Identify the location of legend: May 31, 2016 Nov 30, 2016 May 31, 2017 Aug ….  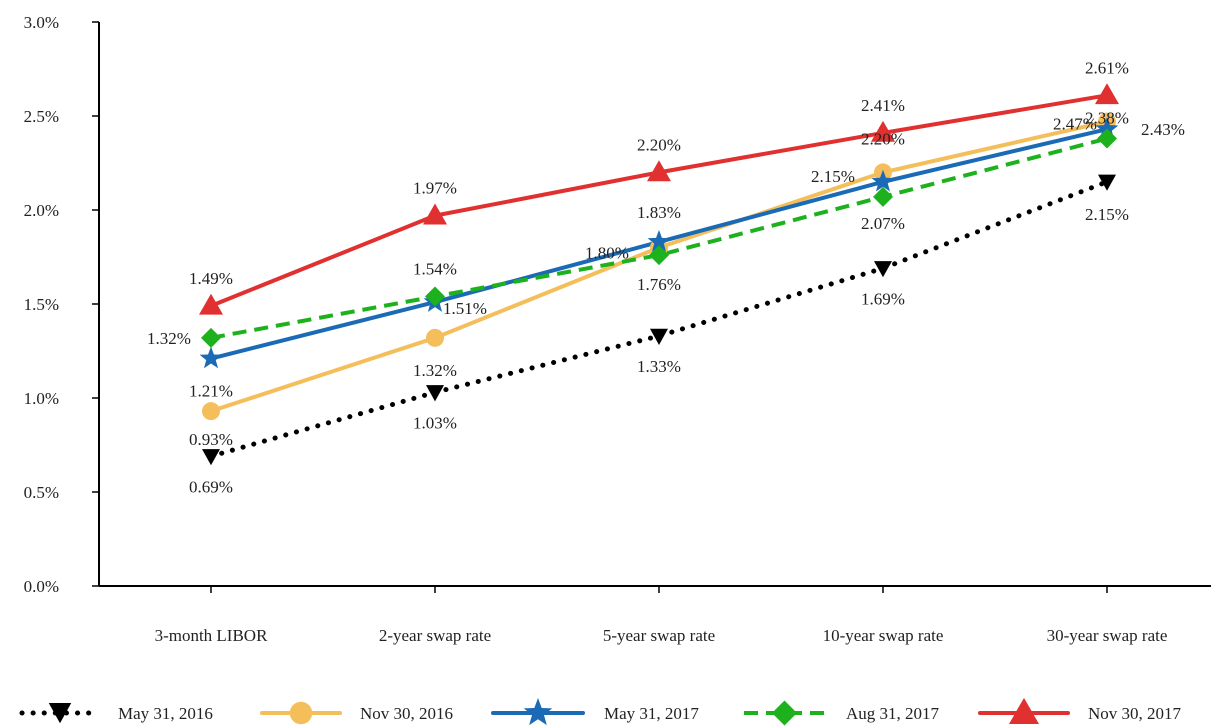
(600, 711).